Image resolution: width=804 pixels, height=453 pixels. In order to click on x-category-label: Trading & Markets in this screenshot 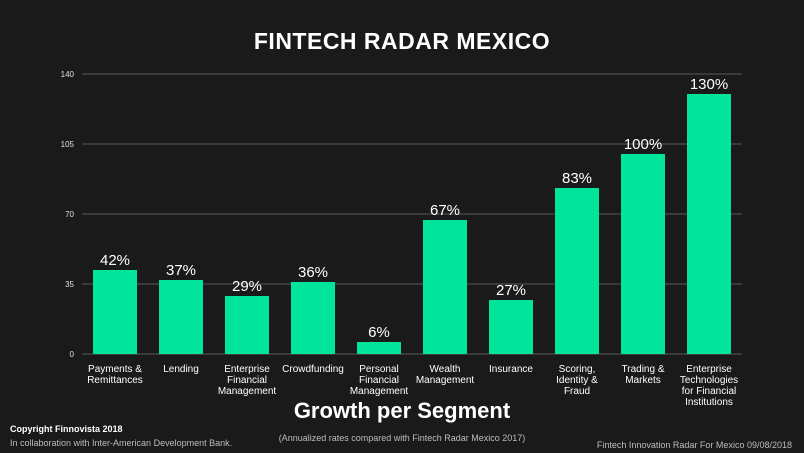, I will do `click(643, 375)`.